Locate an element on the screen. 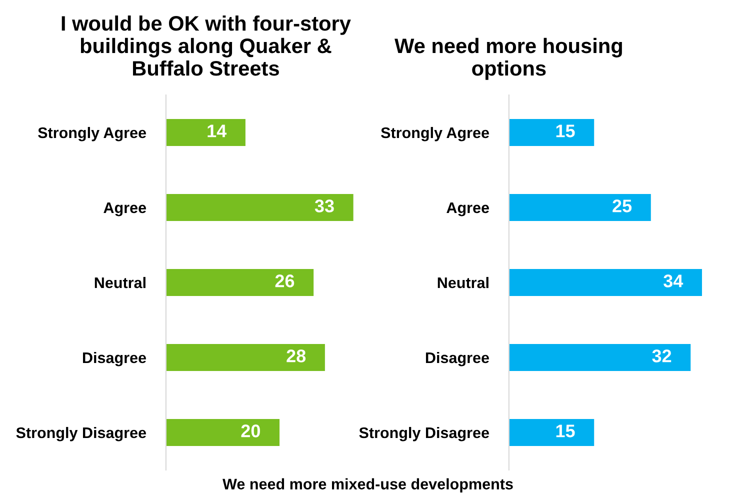 This screenshot has height=500, width=736. text: We need more mixed-use developments is located at coordinates (367, 485).